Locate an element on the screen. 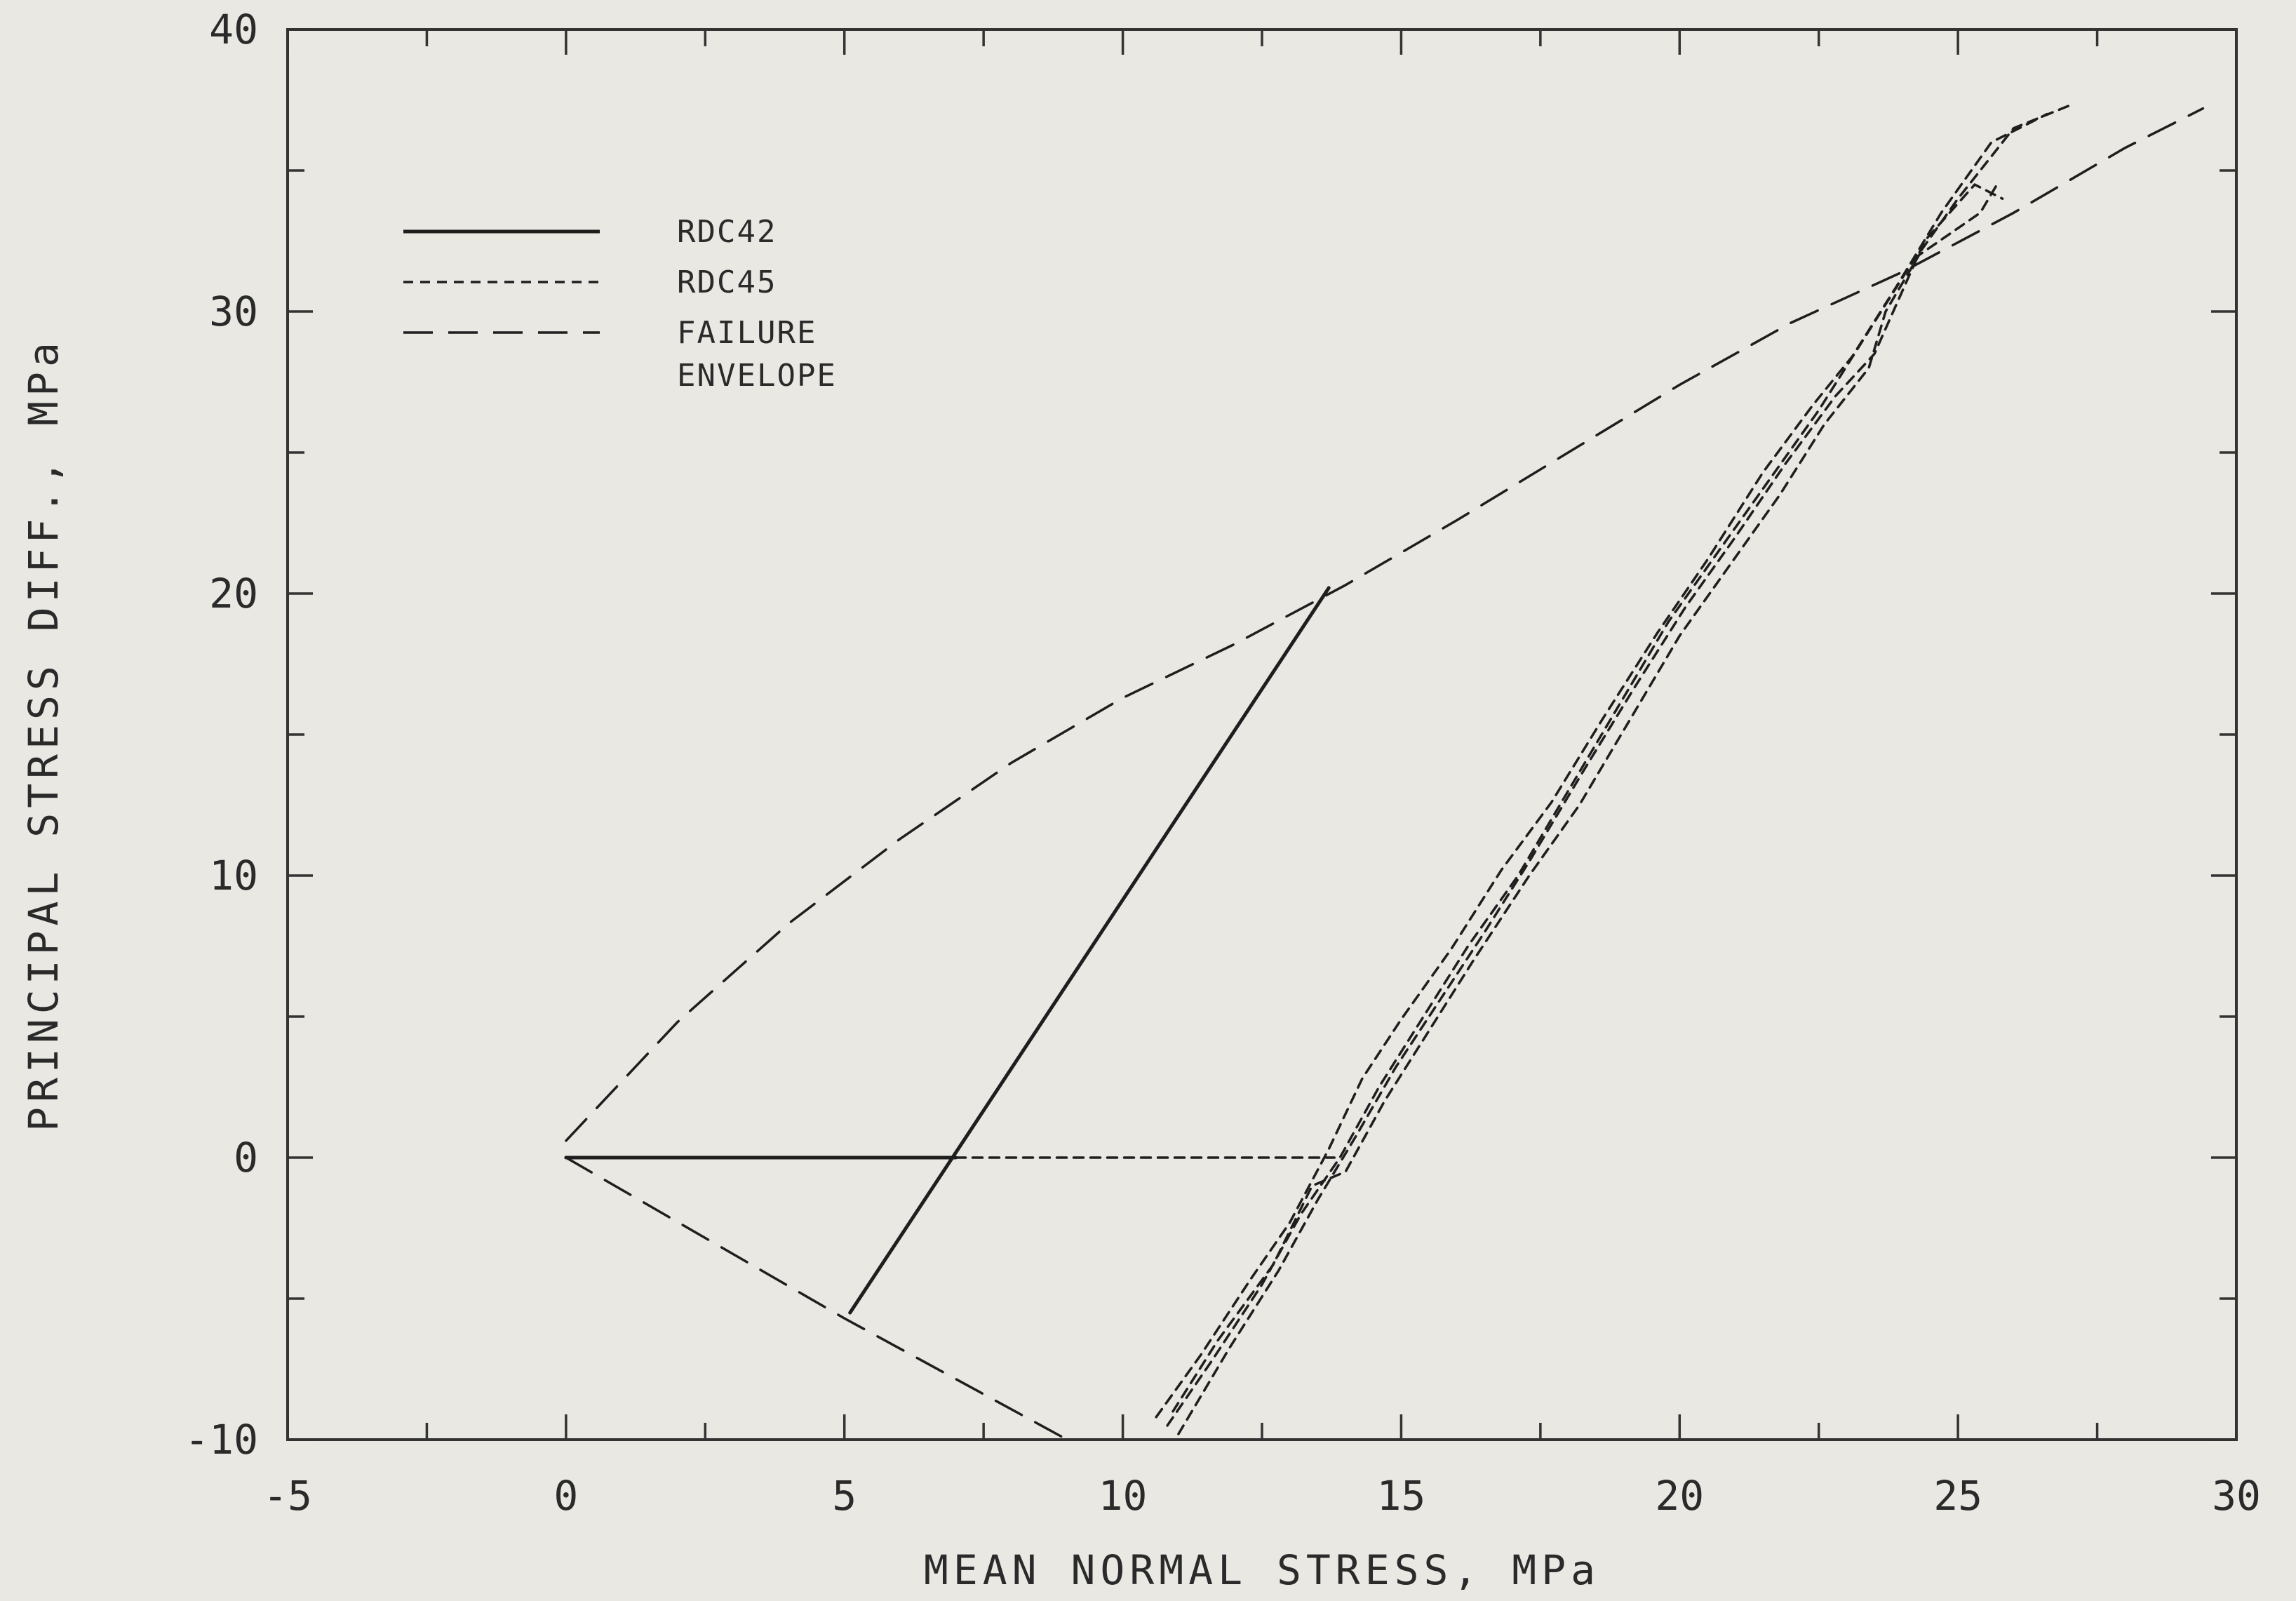 The image size is (2296, 1601). y-axis-title: PRINCIPAL STRESS DIFF., MPa is located at coordinates (43, 734).